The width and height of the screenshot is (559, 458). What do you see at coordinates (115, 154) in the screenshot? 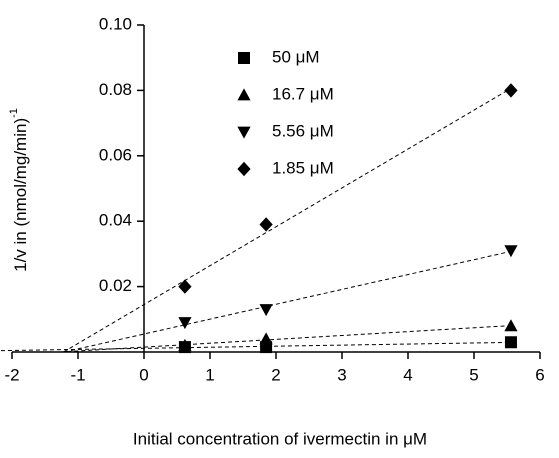
I see `y-tick-label: 0.06` at bounding box center [115, 154].